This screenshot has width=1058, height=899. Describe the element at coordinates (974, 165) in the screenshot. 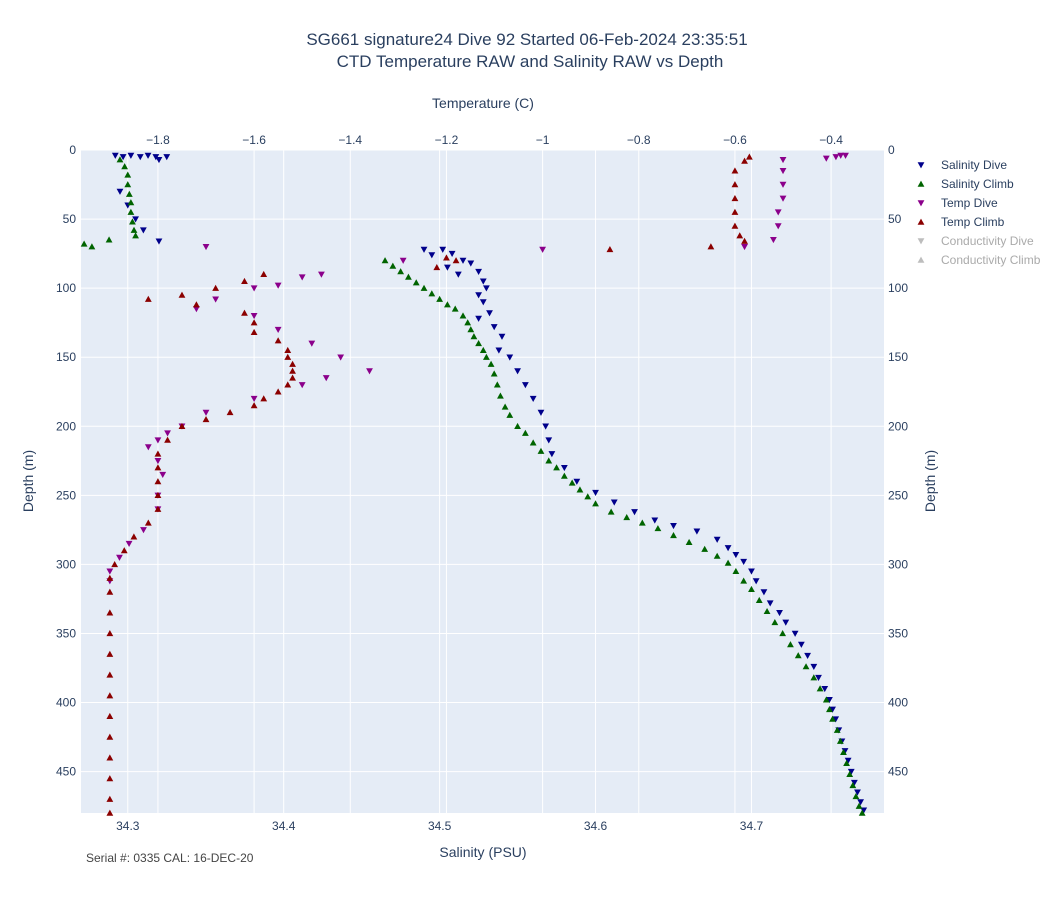

I see `legend-label: Salinity Dive` at that location.